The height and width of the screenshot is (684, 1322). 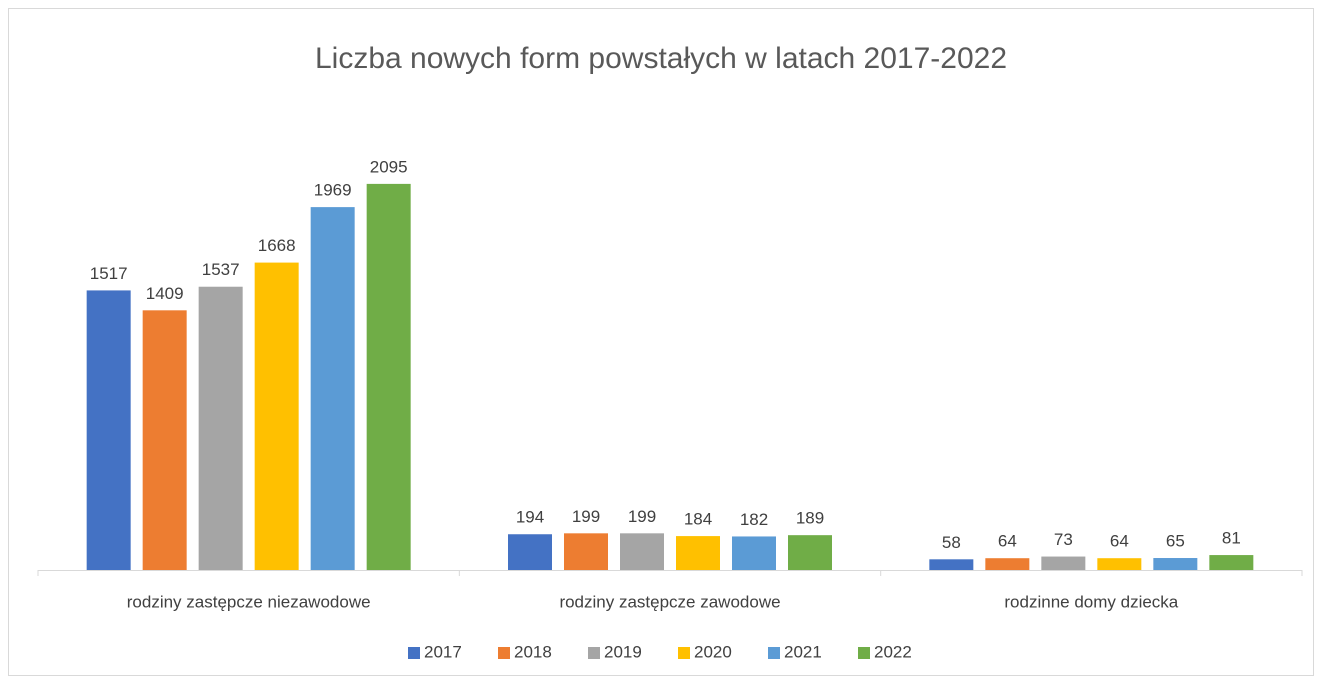 I want to click on x-tick-label: rodziny zastępcze zawodowe, so click(x=669, y=601).